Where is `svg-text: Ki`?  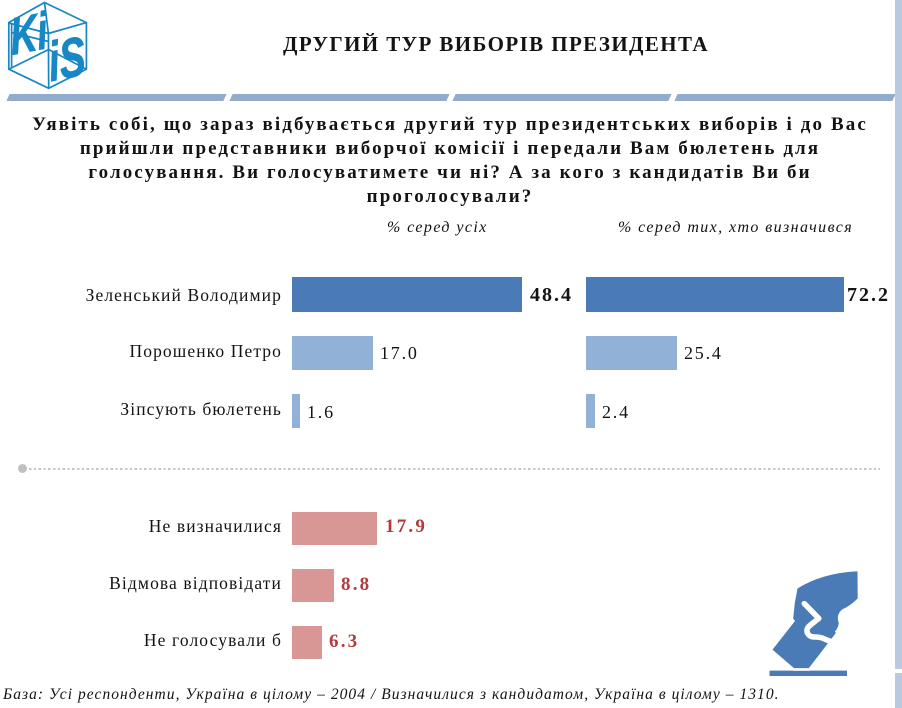 svg-text: Ki is located at coordinates (29, 34).